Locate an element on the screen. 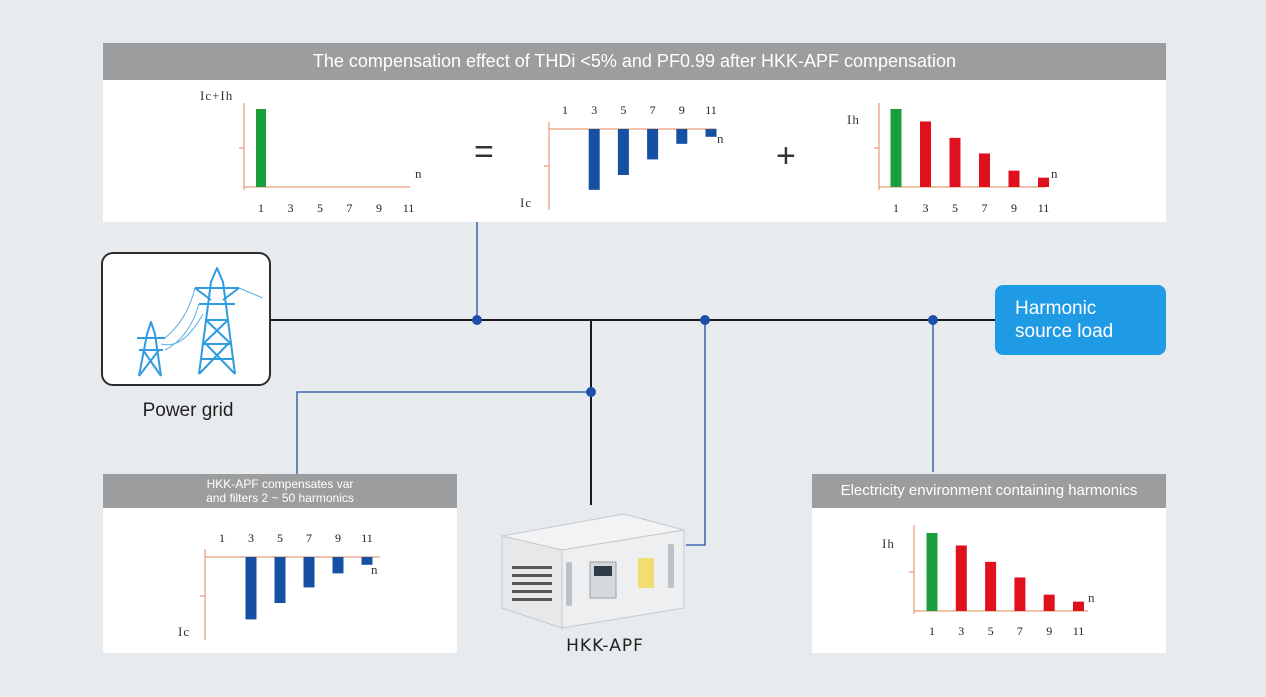  equals-symbol: = is located at coordinates (484, 152).